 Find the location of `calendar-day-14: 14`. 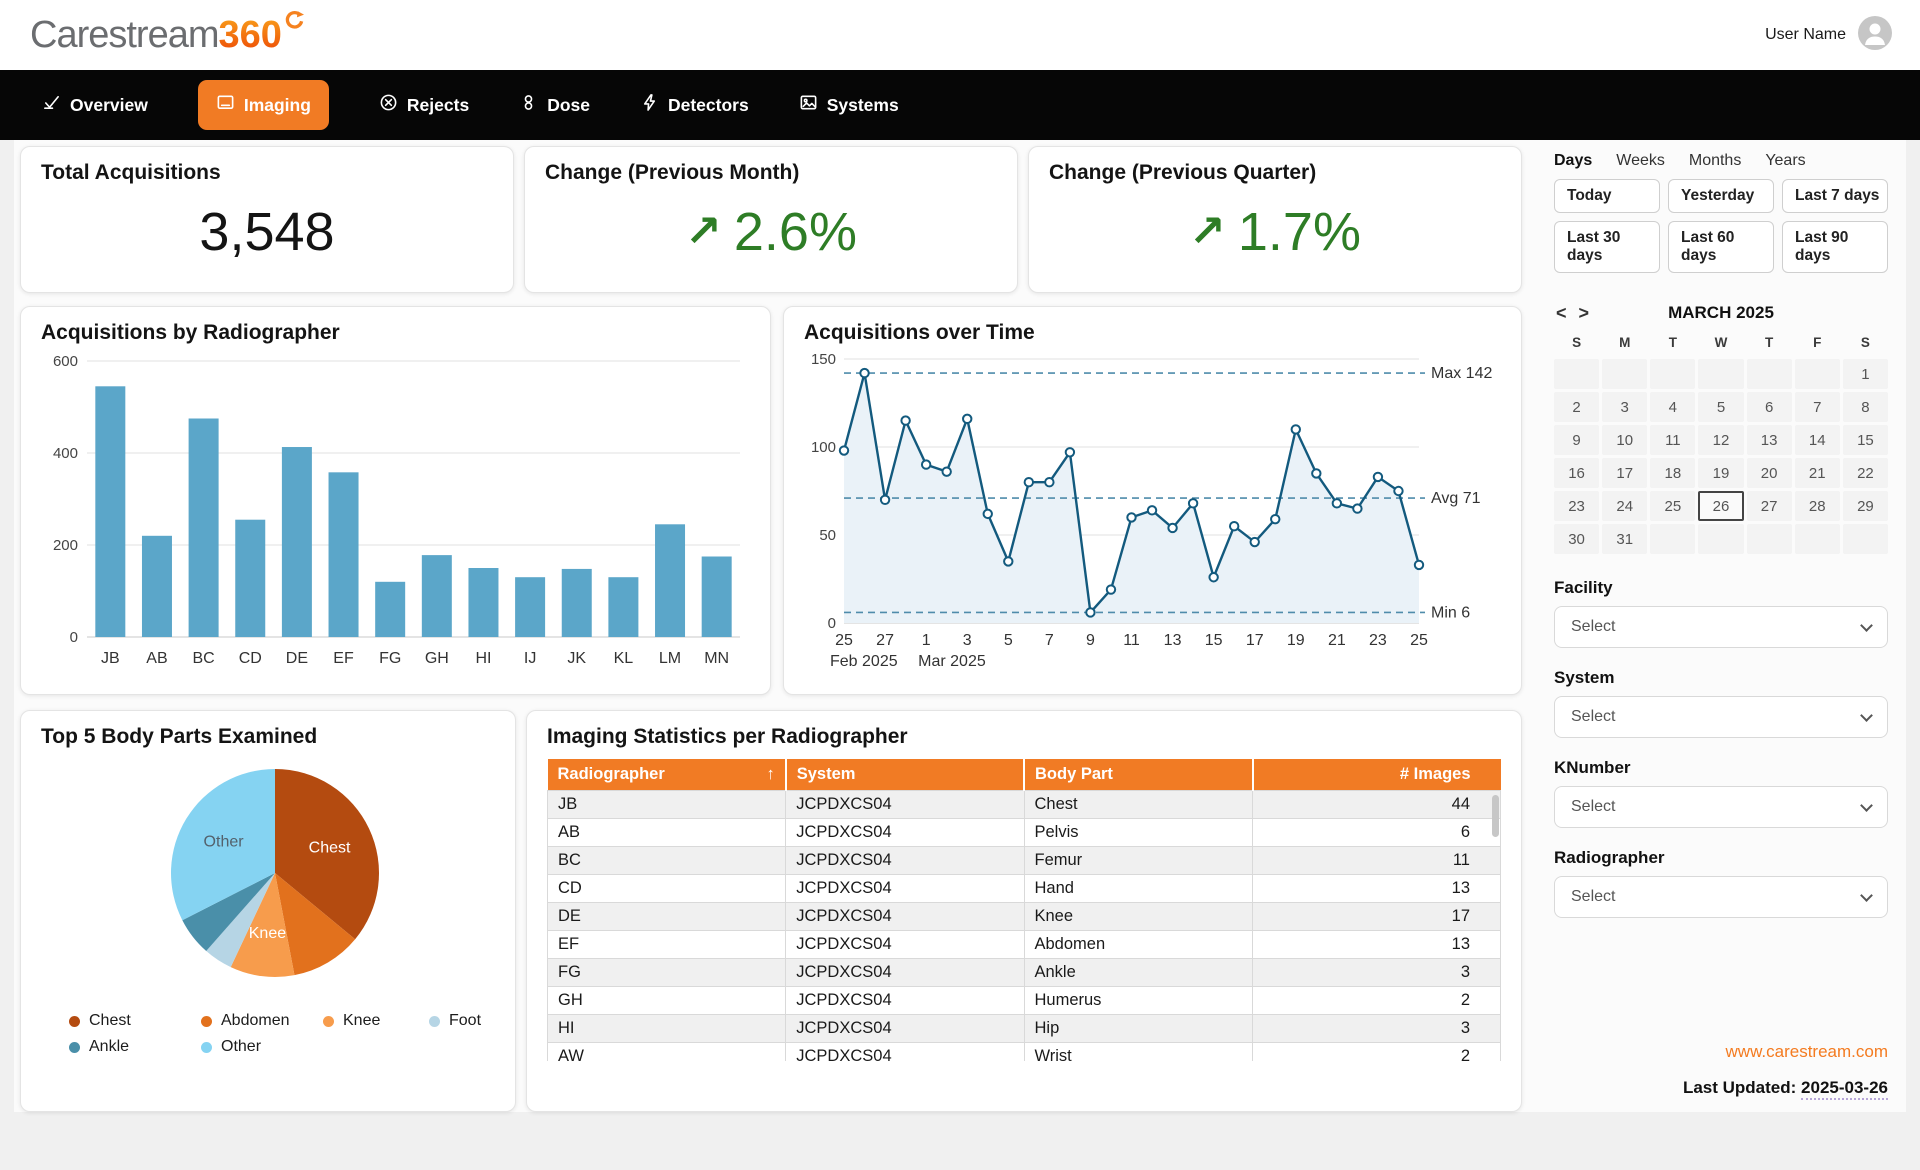

calendar-day-14: 14 is located at coordinates (1817, 440).